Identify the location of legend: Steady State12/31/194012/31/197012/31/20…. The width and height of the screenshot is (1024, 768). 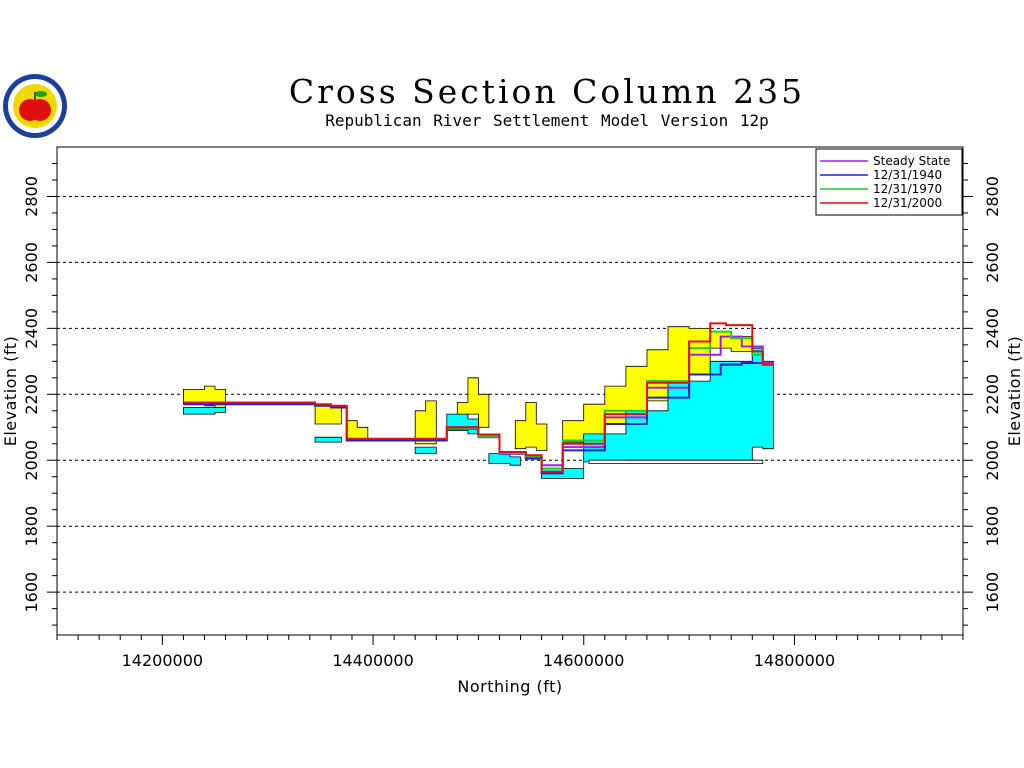
(889, 182).